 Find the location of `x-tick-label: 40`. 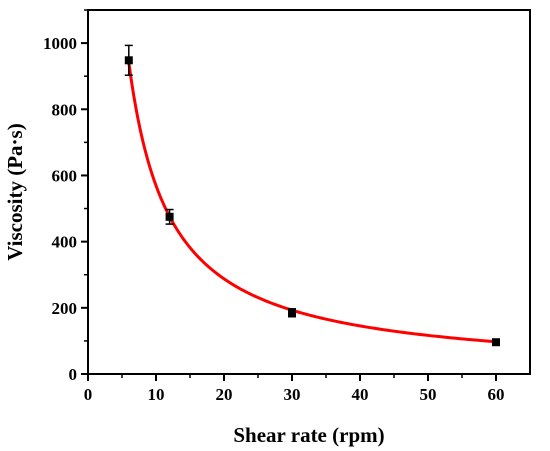

x-tick-label: 40 is located at coordinates (360, 394).